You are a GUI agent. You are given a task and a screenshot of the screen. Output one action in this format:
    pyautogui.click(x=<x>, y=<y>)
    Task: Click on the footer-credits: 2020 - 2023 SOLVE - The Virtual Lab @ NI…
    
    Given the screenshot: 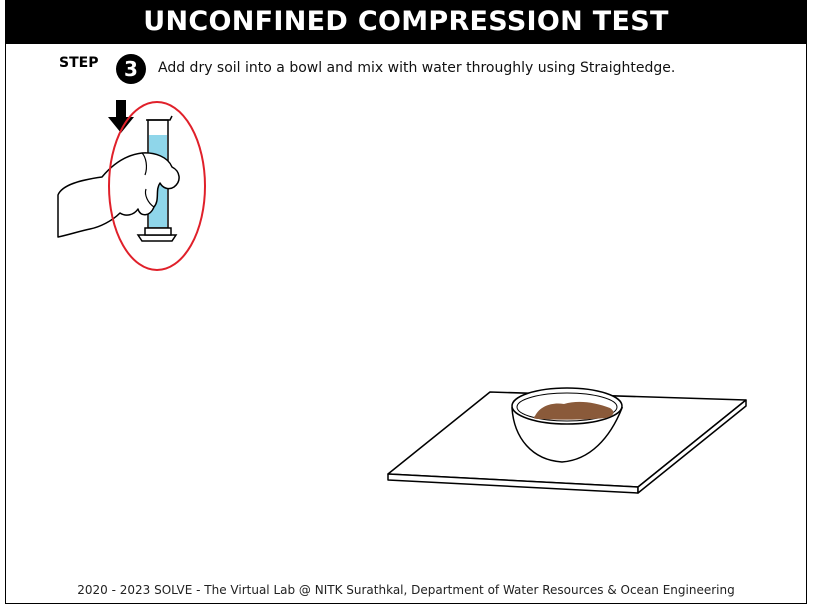 What is the action you would take?
    pyautogui.click(x=406, y=590)
    